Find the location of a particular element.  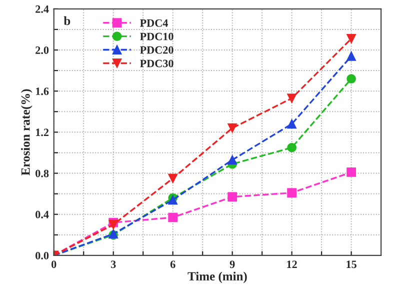

legend-label: PDC4 is located at coordinates (154, 23).